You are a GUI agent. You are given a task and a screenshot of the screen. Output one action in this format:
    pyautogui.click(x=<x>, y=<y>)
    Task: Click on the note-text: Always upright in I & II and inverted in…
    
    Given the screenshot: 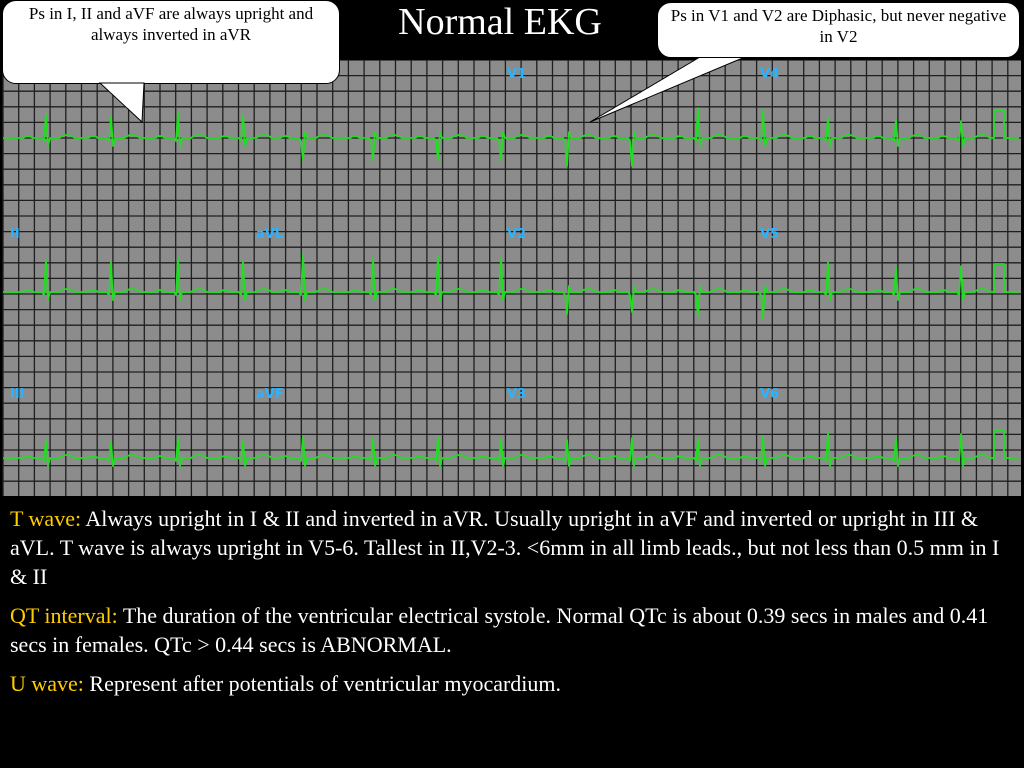 What is the action you would take?
    pyautogui.click(x=505, y=547)
    